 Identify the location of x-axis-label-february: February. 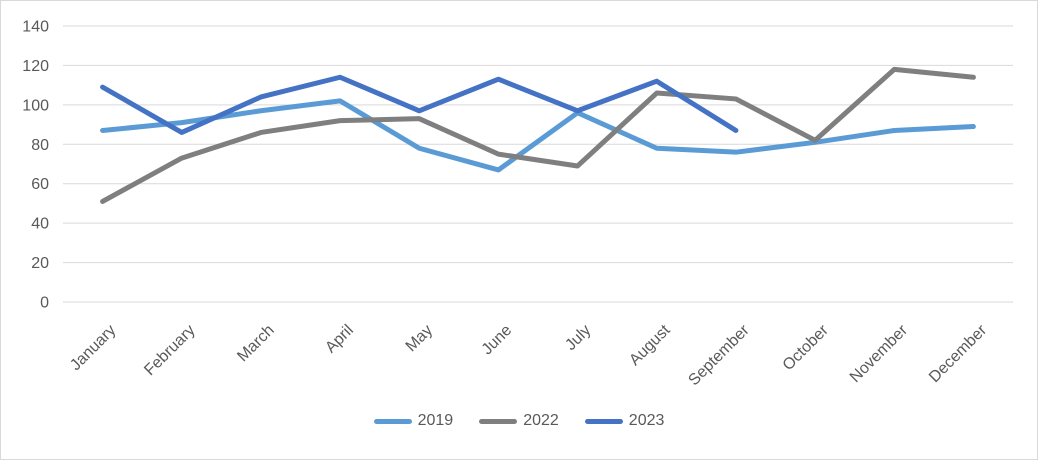
(169, 350).